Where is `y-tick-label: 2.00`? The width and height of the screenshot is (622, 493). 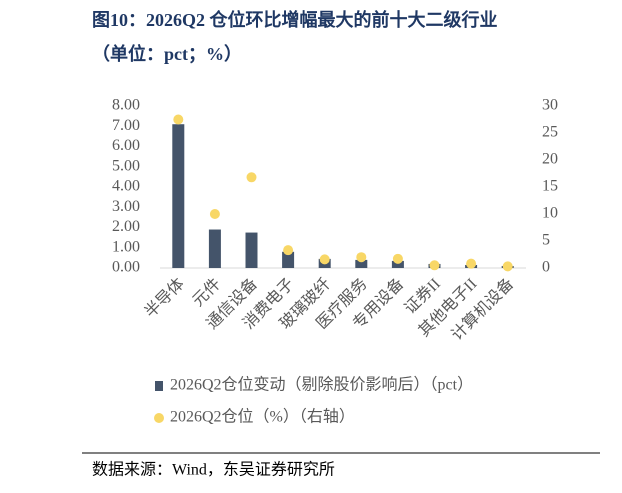
y-tick-label: 2.00 is located at coordinates (126, 226).